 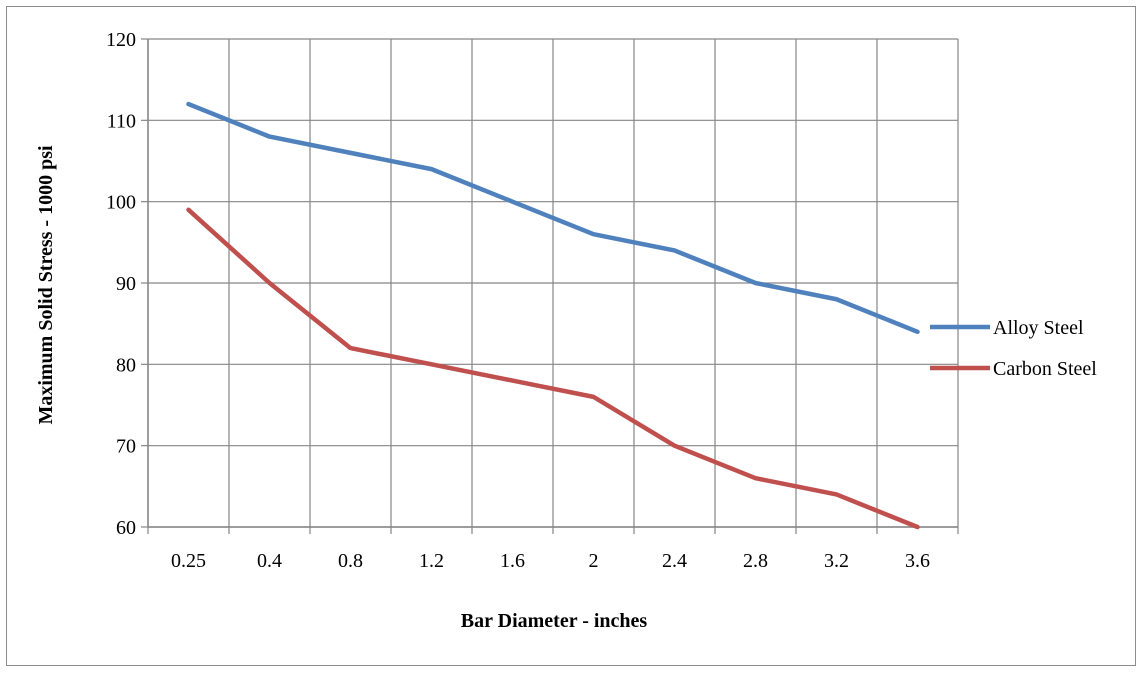 What do you see at coordinates (1013, 348) in the screenshot?
I see `legend: Alloy Steel Carbon Steel` at bounding box center [1013, 348].